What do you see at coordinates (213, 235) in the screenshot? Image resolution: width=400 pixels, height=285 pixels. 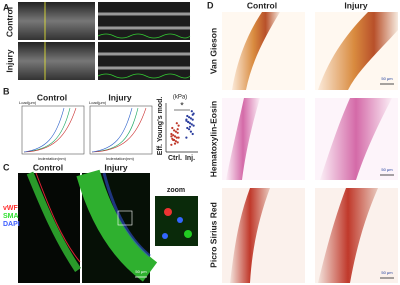 I see `row-label: Picro Sirius Red` at bounding box center [213, 235].